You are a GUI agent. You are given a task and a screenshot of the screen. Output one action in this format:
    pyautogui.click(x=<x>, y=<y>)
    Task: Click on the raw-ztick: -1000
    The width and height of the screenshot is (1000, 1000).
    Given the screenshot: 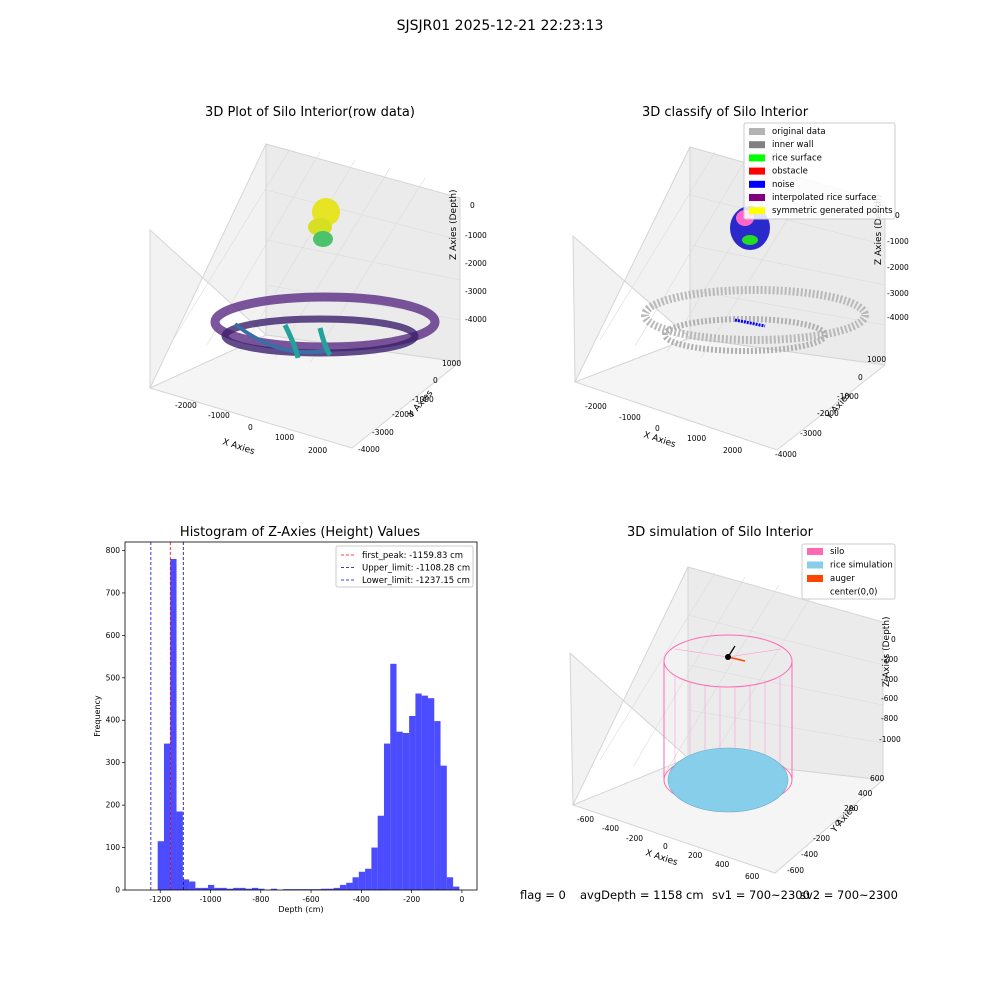 What is the action you would take?
    pyautogui.click(x=476, y=235)
    